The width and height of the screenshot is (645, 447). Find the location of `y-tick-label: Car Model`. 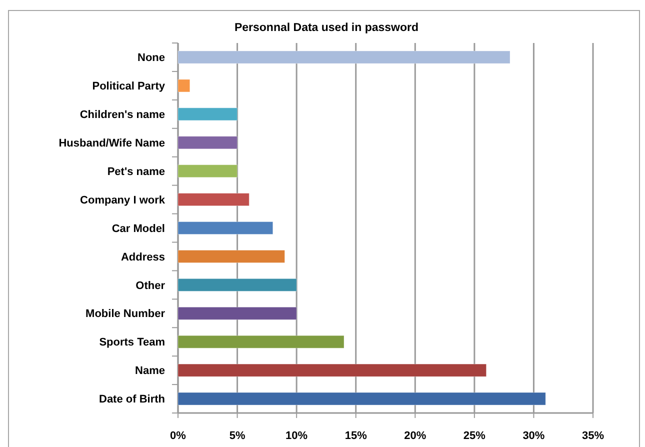

y-tick-label: Car Model is located at coordinates (138, 228).